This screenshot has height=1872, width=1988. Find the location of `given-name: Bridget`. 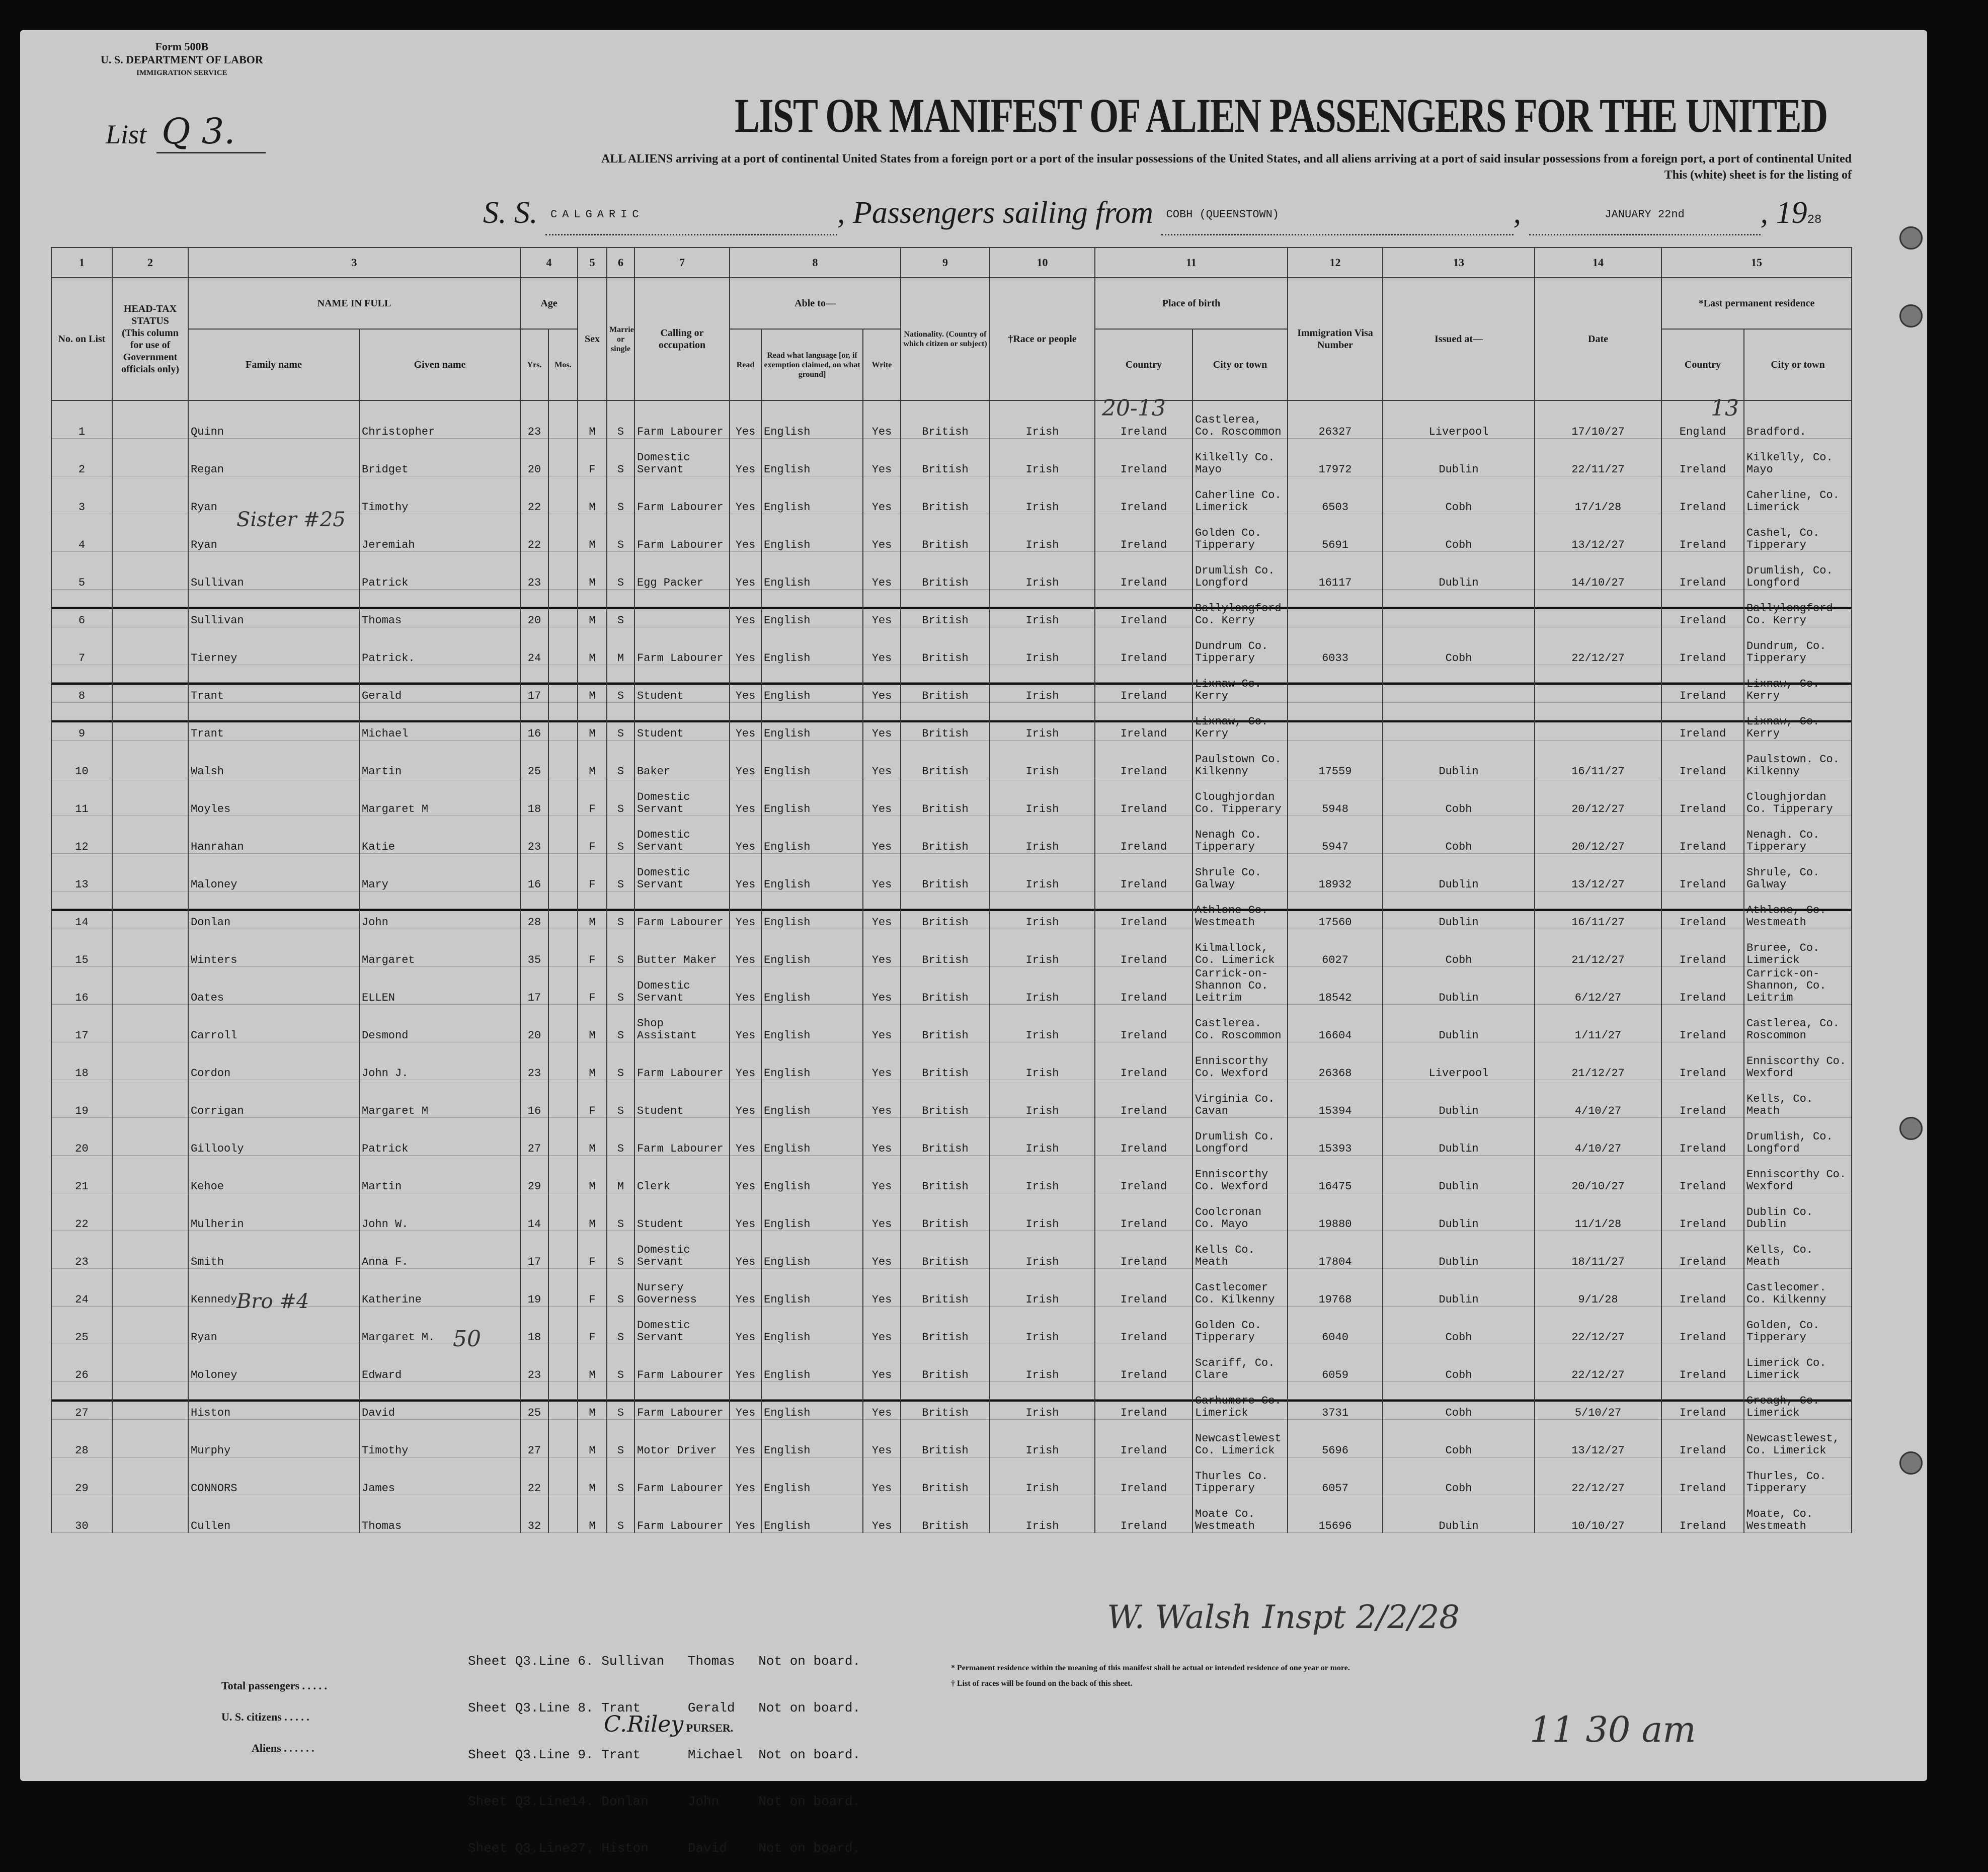

given-name: Bridget is located at coordinates (440, 457).